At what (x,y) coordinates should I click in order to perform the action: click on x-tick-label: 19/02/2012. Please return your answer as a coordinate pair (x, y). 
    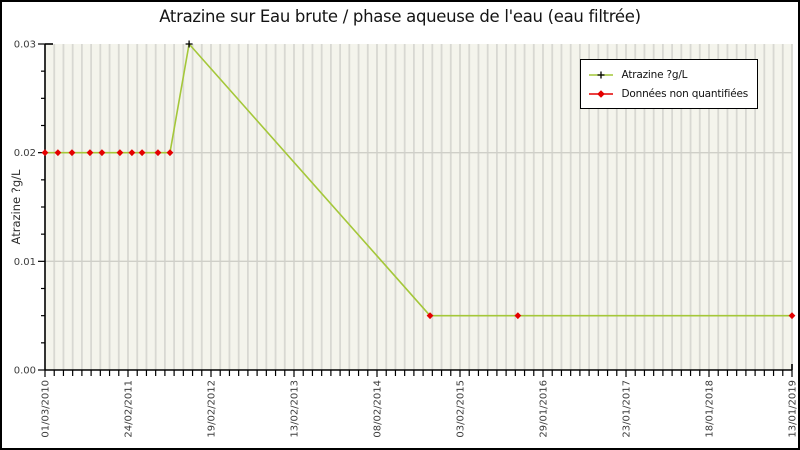
    Looking at the image, I should click on (212, 409).